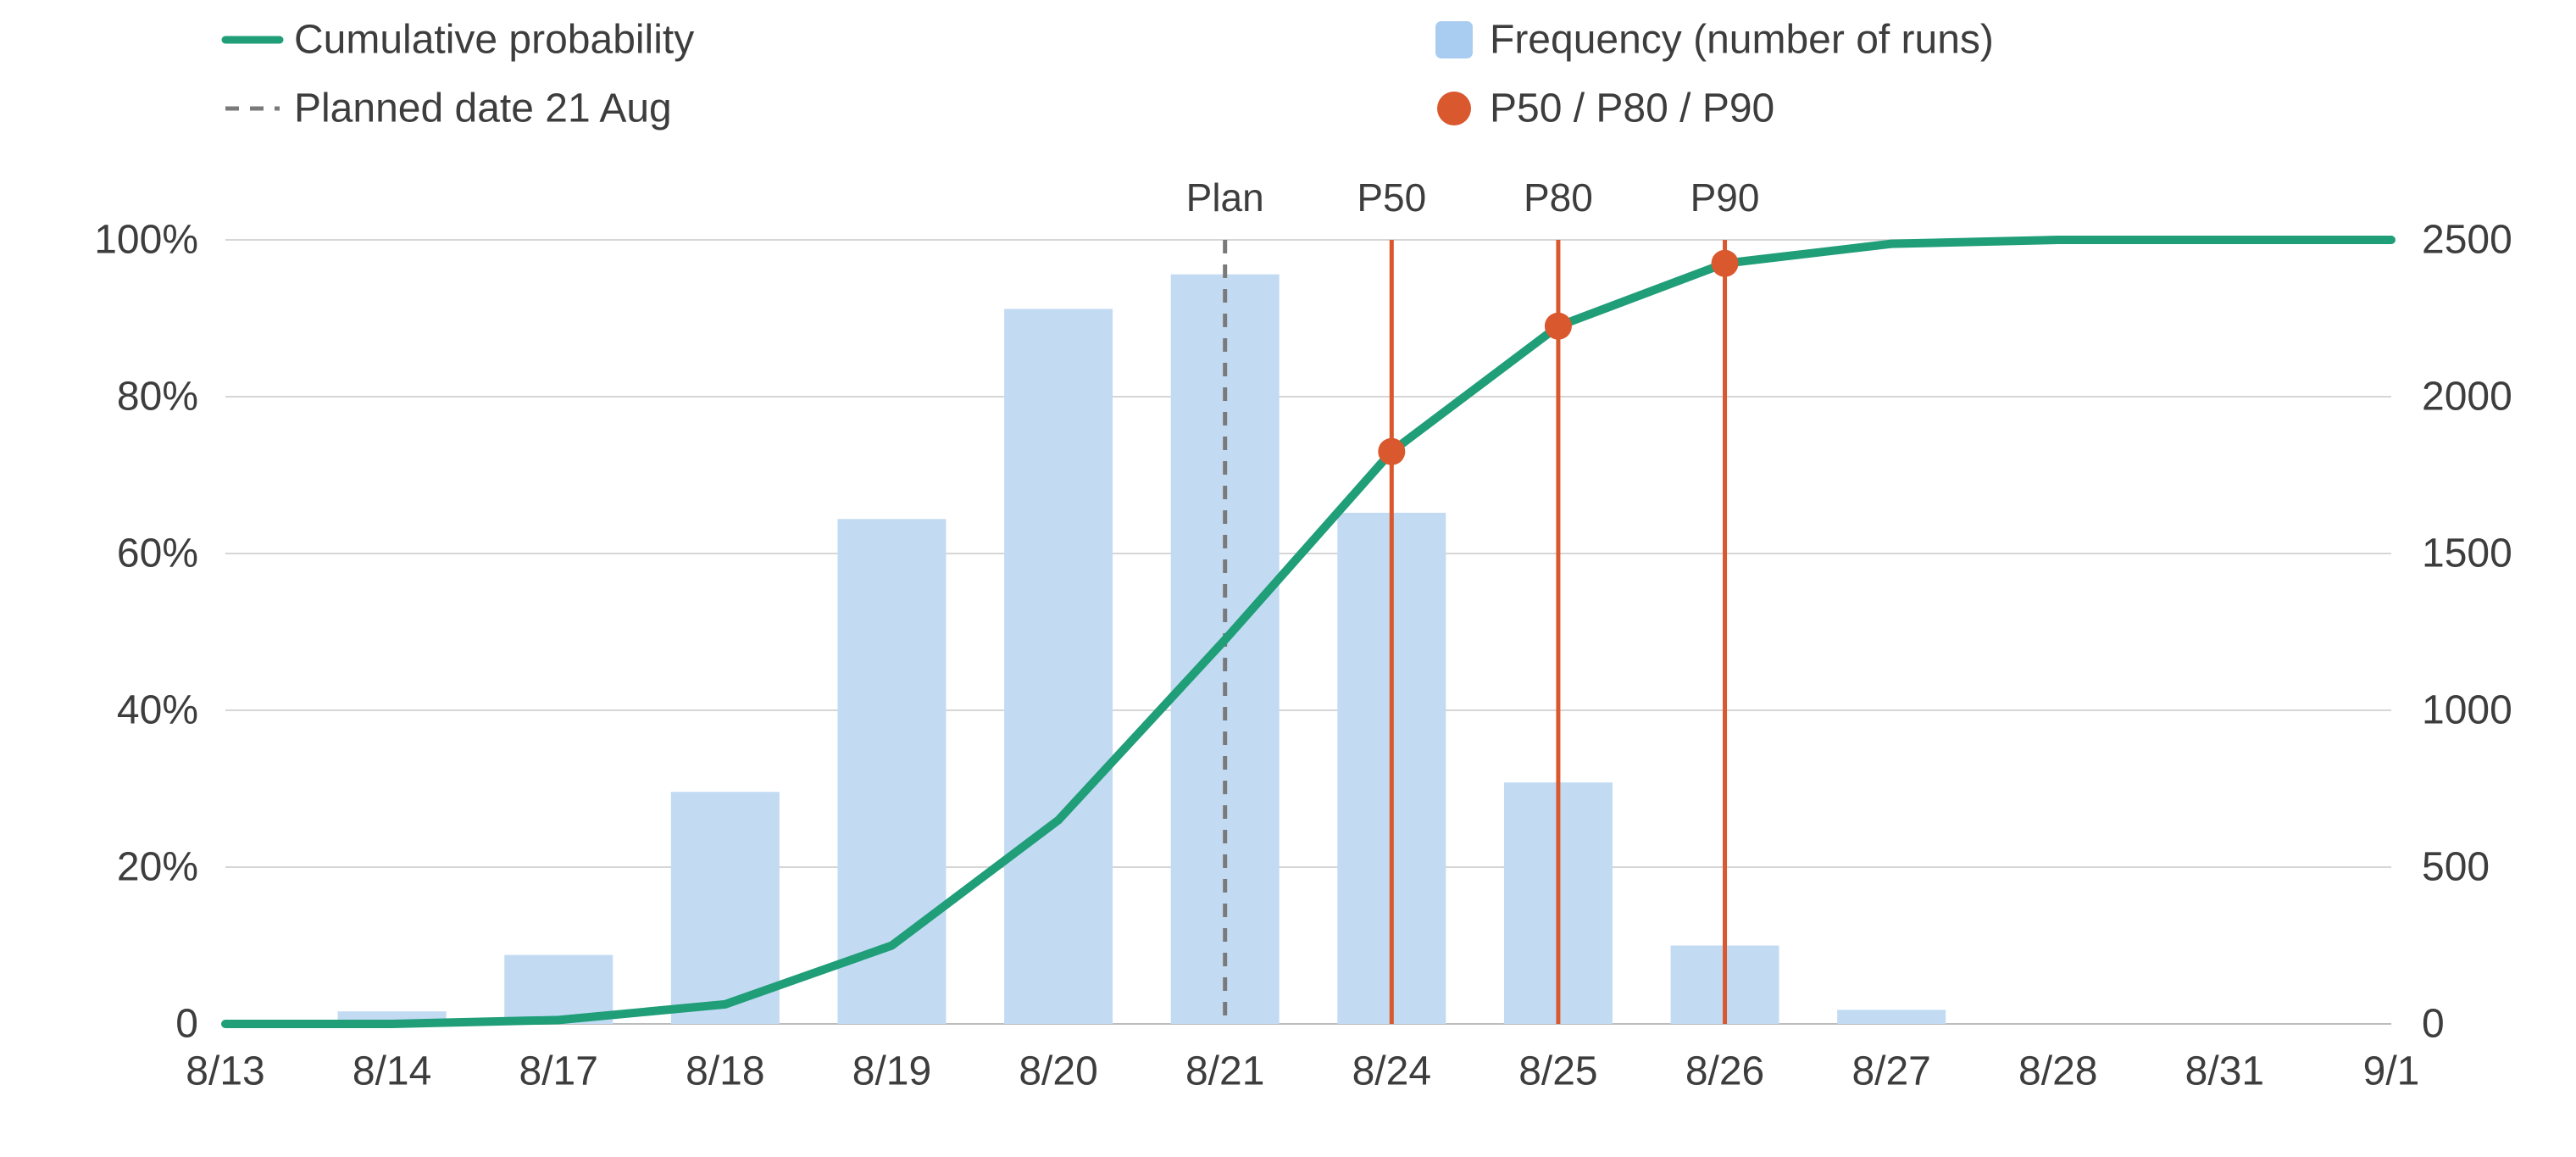 This screenshot has width=2576, height=1157. I want to click on y-left-tick-label: 80%, so click(157, 397).